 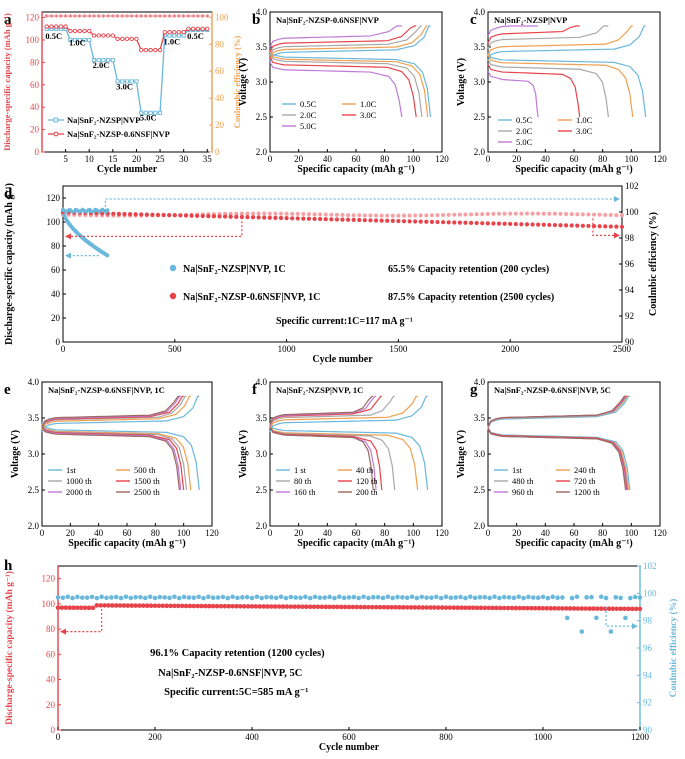 What do you see at coordinates (34, 382) in the screenshot?
I see `panel-e-ytick-label: 4.0` at bounding box center [34, 382].